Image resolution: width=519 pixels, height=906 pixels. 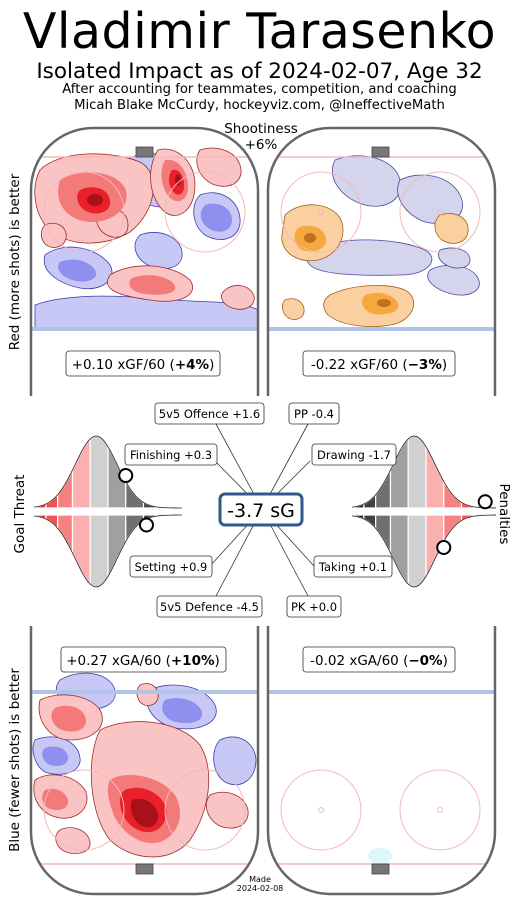 I want to click on penalties-label: Penalties, so click(x=504, y=514).